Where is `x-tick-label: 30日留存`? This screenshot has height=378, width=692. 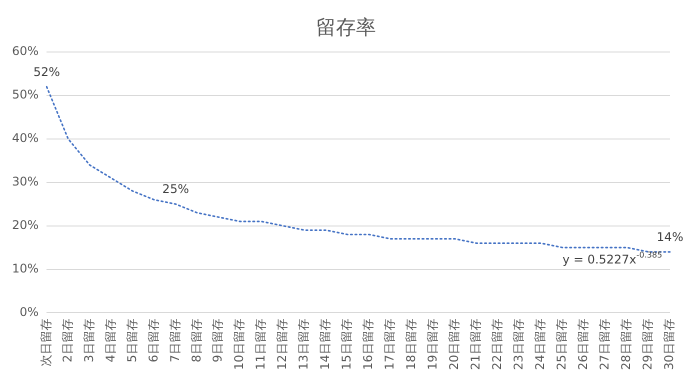 x-tick-label: 30日留存 is located at coordinates (669, 344).